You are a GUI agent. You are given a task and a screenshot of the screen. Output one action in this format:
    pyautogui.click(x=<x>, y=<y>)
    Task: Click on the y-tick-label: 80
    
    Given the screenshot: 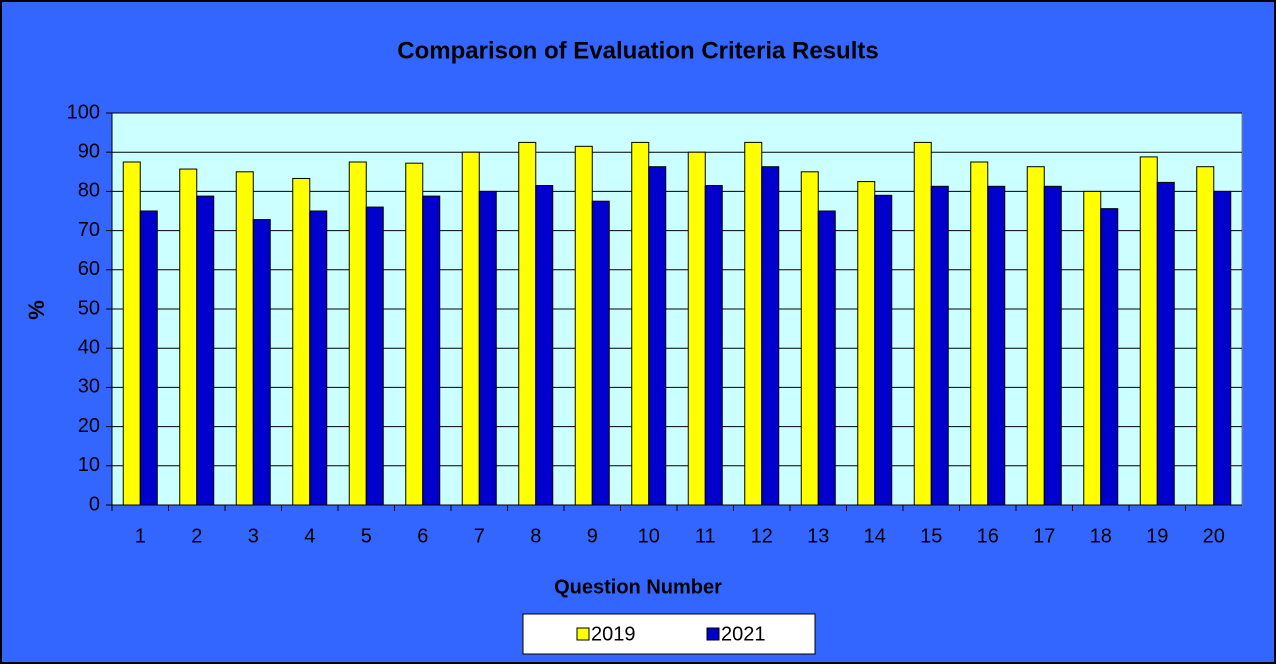 What is the action you would take?
    pyautogui.click(x=89, y=191)
    